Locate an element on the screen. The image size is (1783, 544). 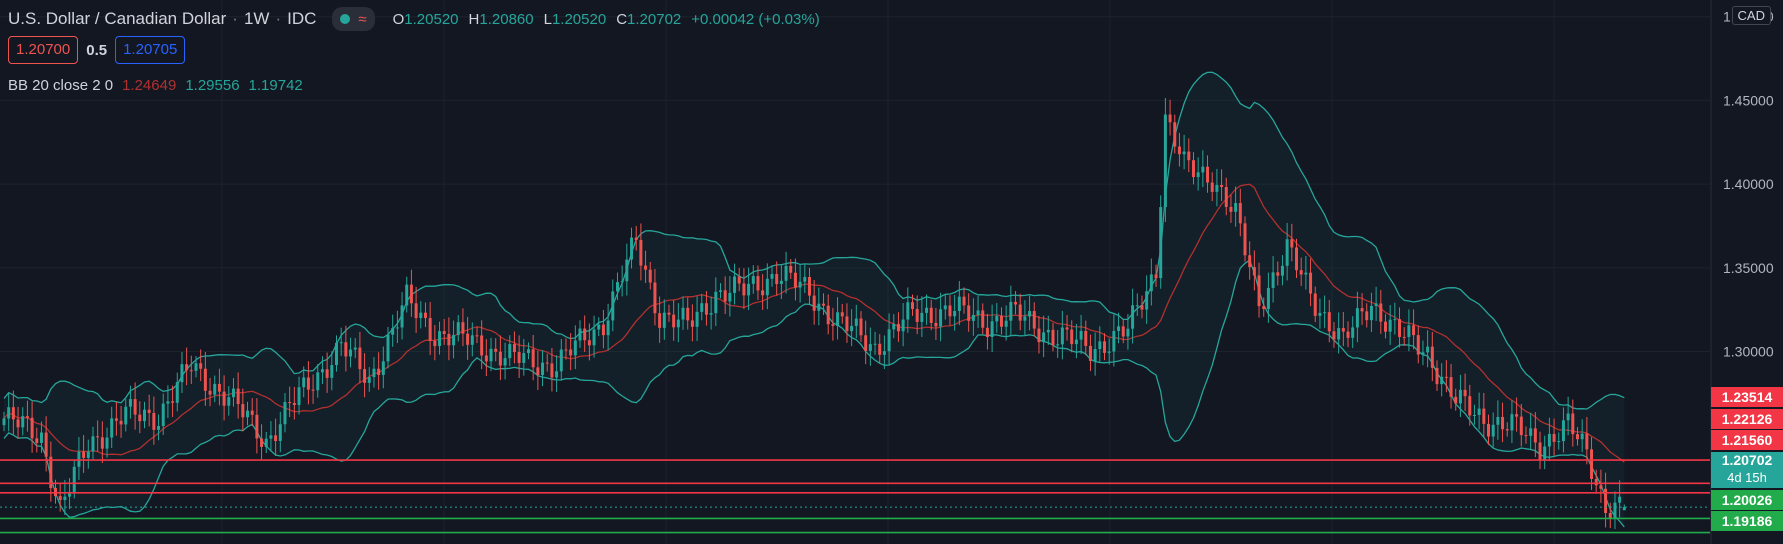
symbol-title: U.S. Dollar / Canadian Dollar is located at coordinates (117, 18).